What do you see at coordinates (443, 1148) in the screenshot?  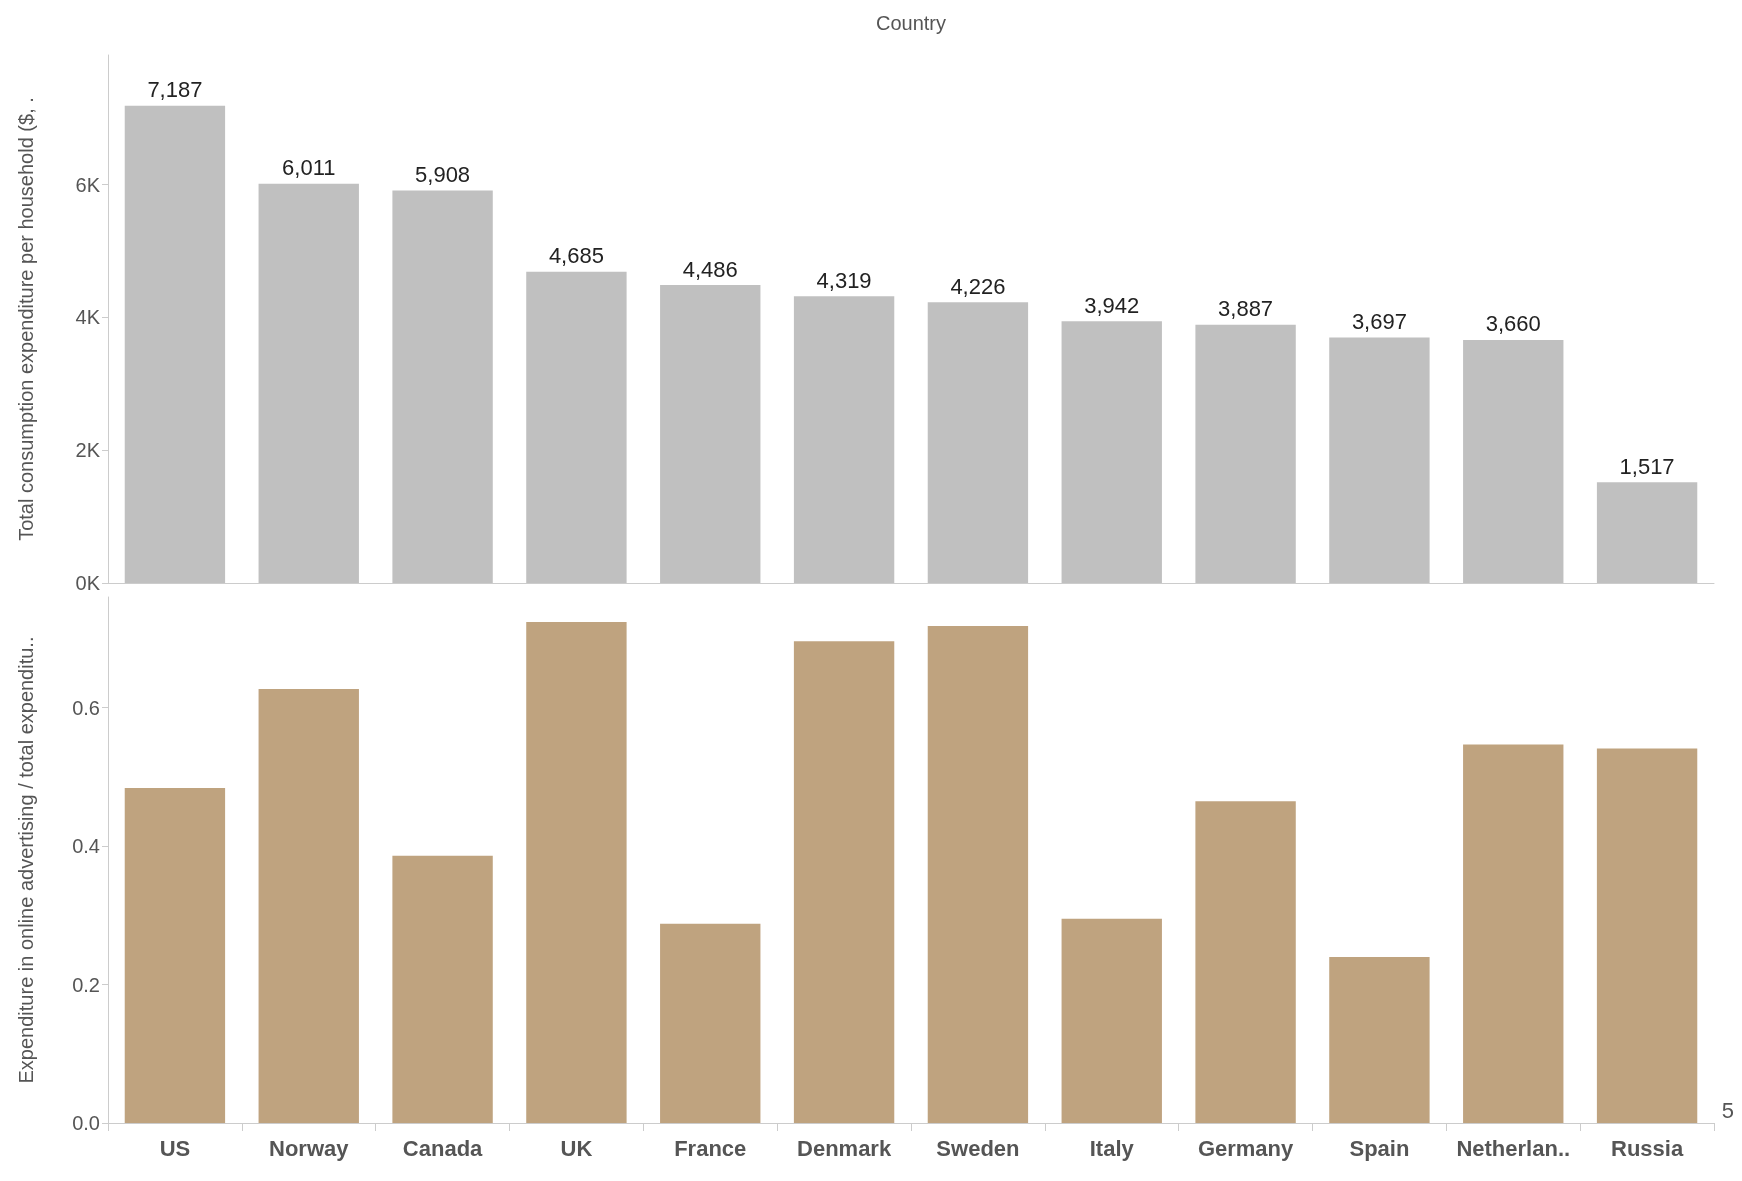 I see `x-tick-label: Canada` at bounding box center [443, 1148].